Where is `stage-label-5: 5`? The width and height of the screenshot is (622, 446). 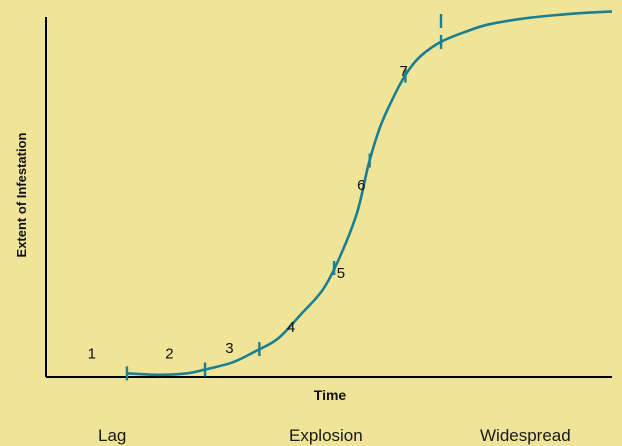 stage-label-5: 5 is located at coordinates (341, 273).